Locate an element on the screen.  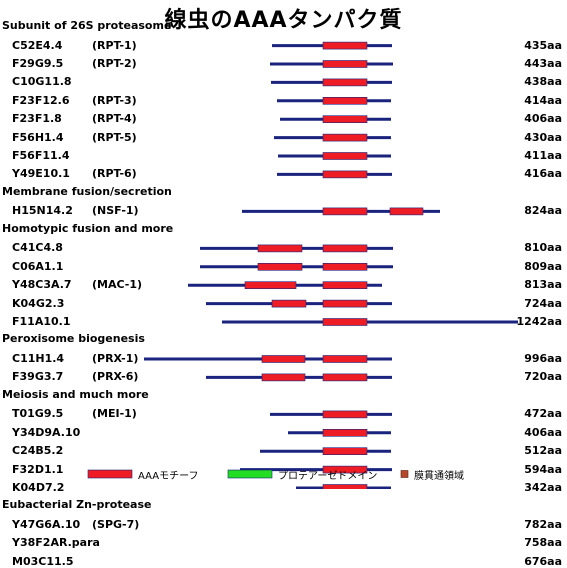
protein-length: 1242aa is located at coordinates (539, 321).